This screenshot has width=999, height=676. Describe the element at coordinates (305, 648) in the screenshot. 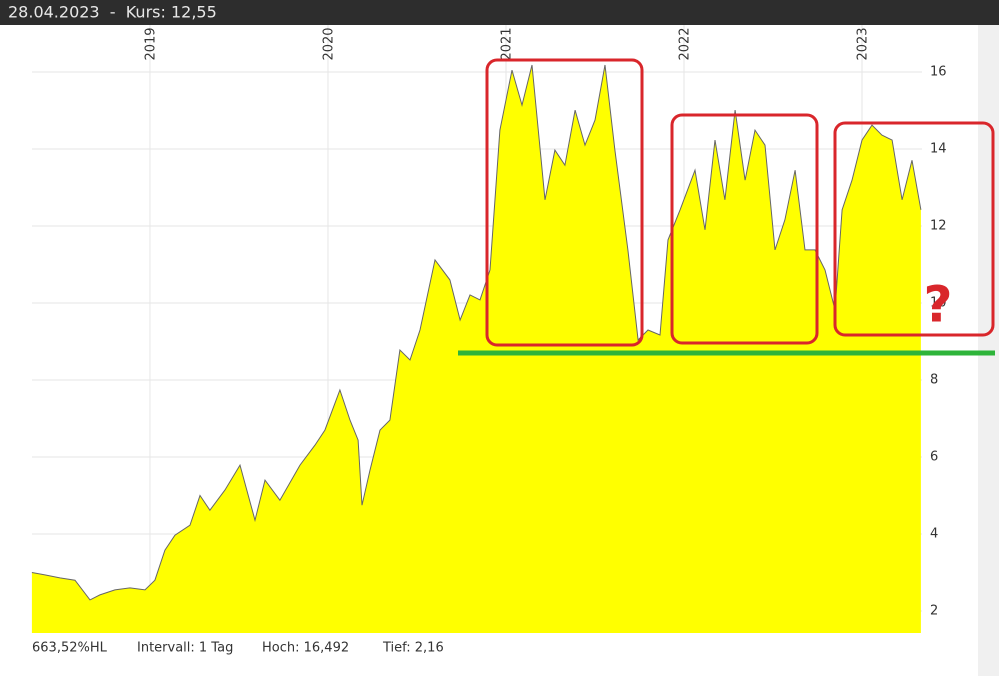

I see `footer-item: Hoch: 16,492` at that location.